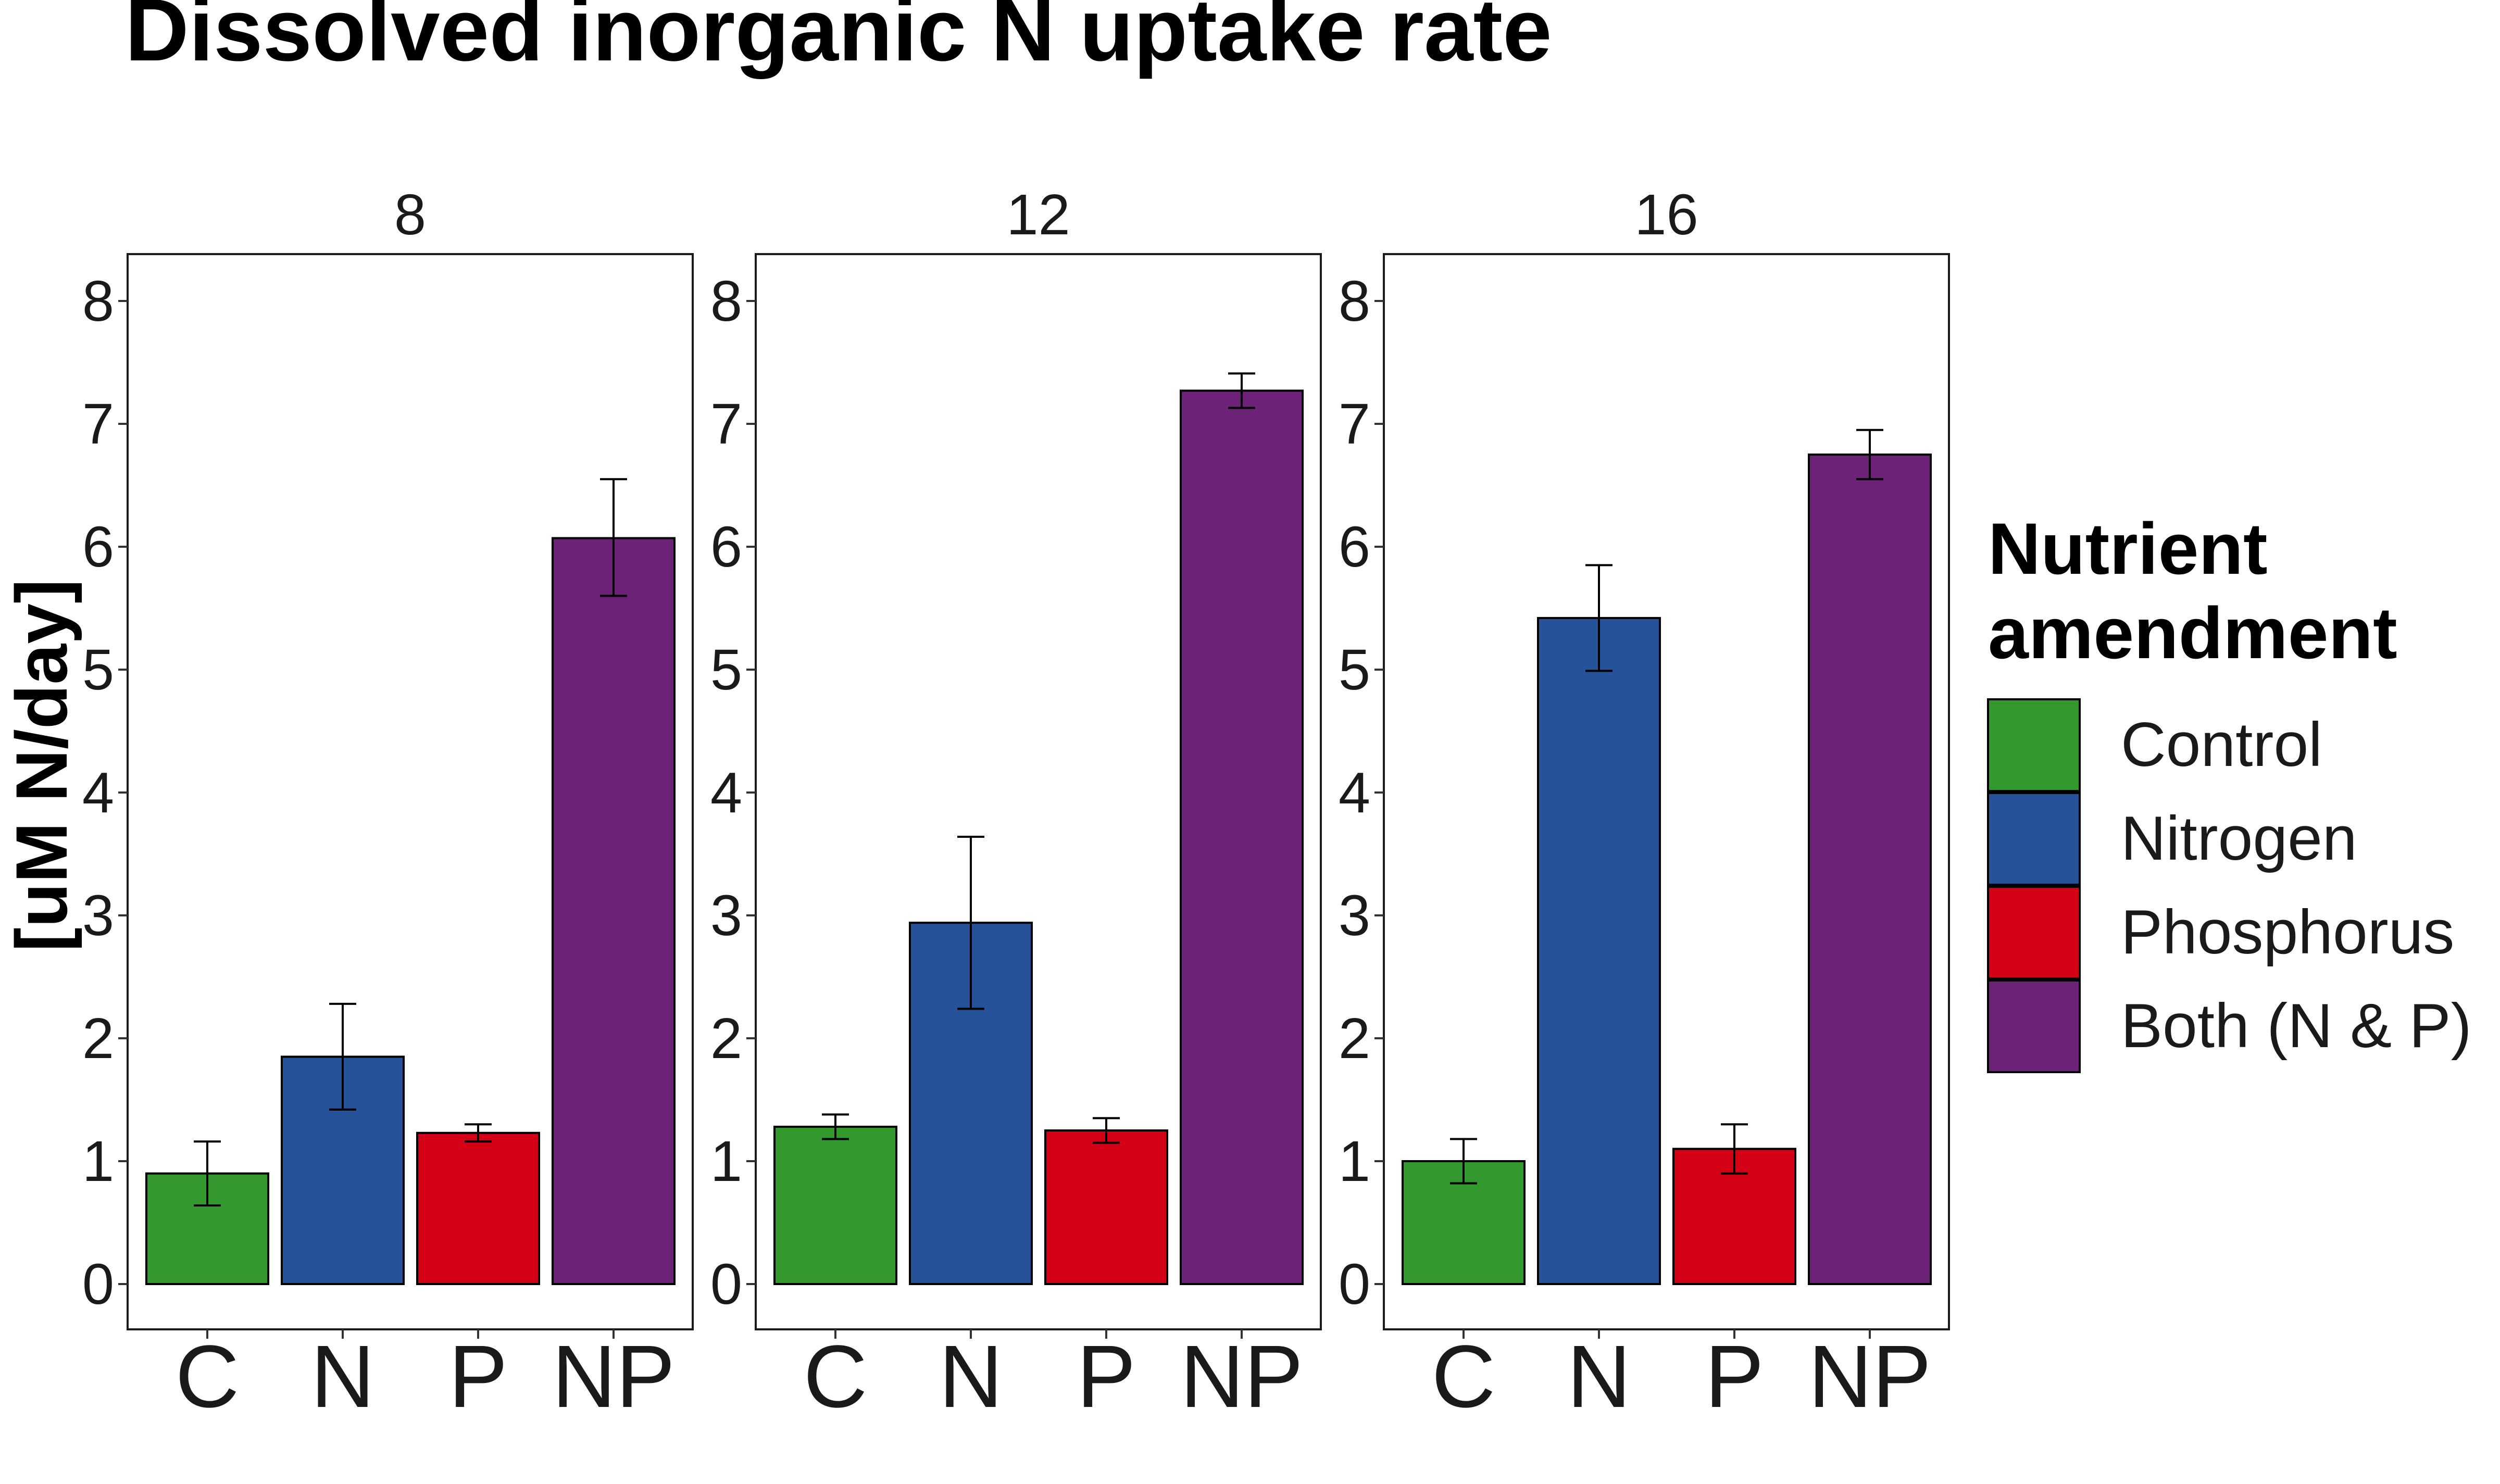 This screenshot has width=2500, height=1484. What do you see at coordinates (2128, 548) in the screenshot?
I see `legend-title: Nutrient` at bounding box center [2128, 548].